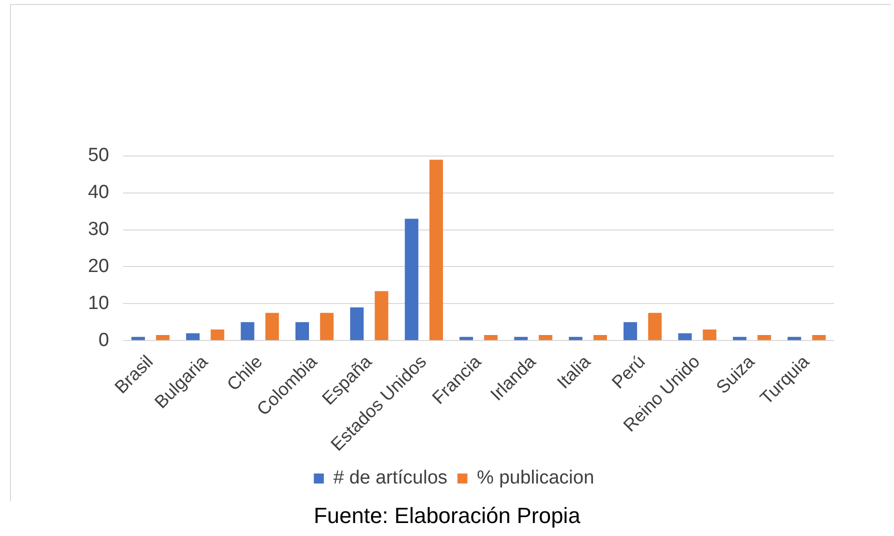 This screenshot has height=536, width=894. I want to click on y-tick-label: 0, so click(104, 340).